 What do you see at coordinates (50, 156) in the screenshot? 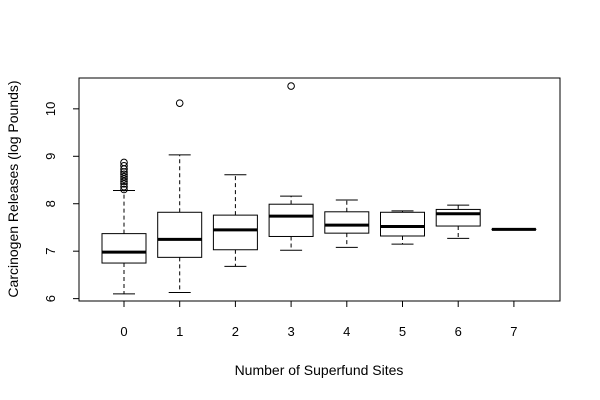
I see `y-tick-label: 9` at bounding box center [50, 156].